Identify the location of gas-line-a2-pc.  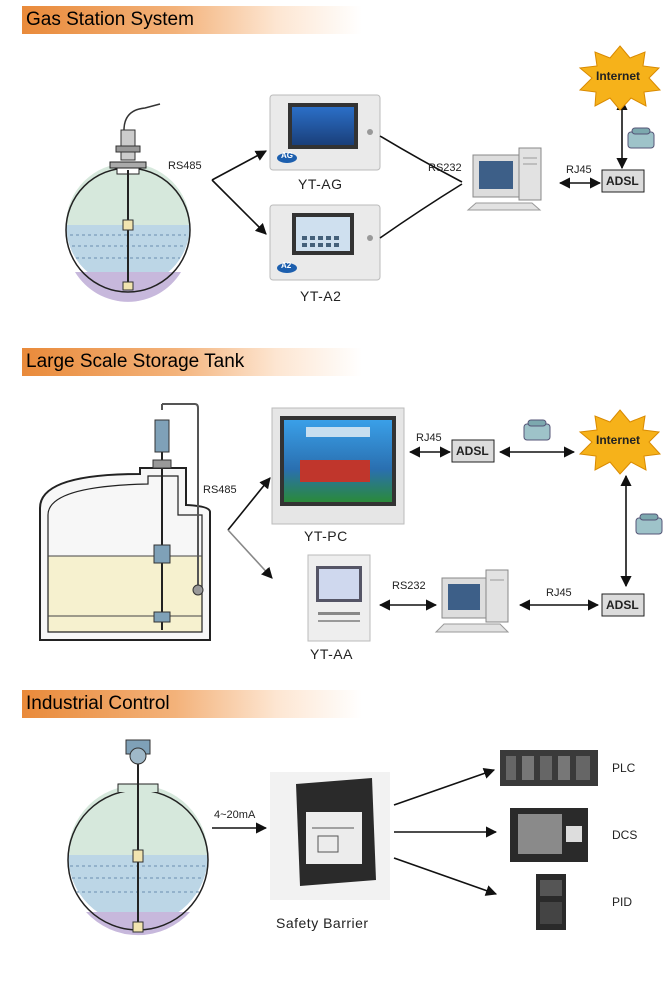
(421, 211).